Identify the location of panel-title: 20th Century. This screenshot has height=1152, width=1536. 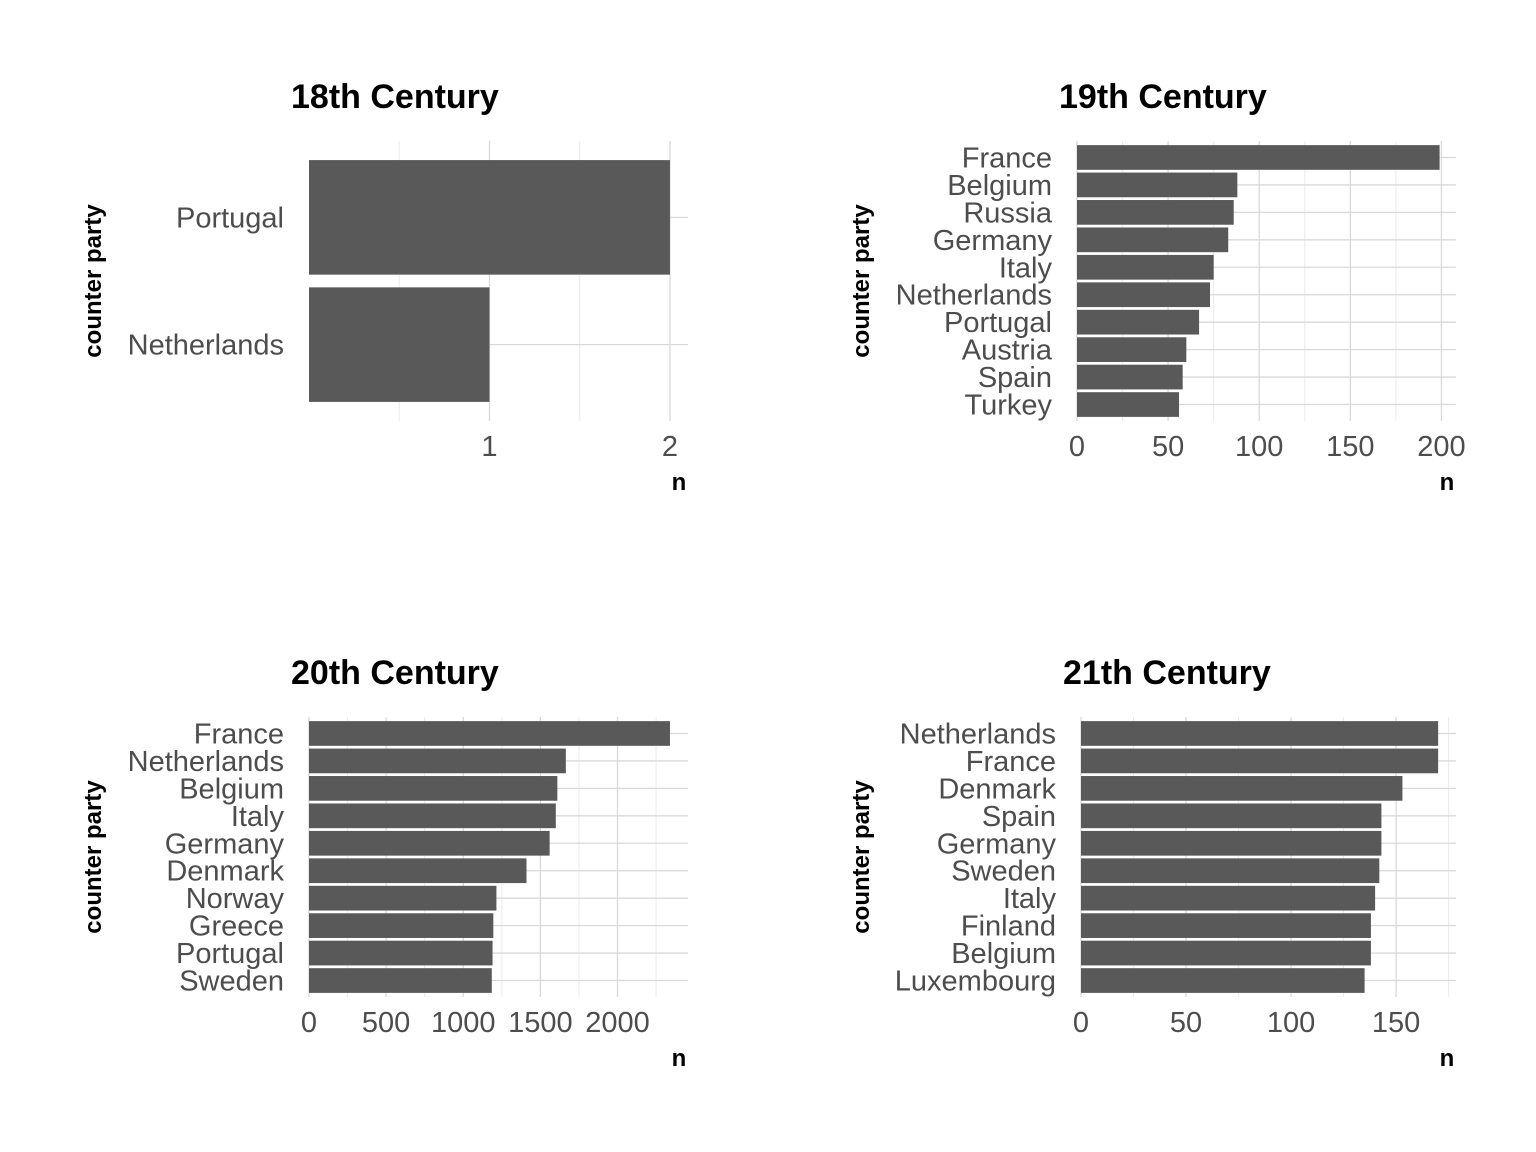
(395, 673).